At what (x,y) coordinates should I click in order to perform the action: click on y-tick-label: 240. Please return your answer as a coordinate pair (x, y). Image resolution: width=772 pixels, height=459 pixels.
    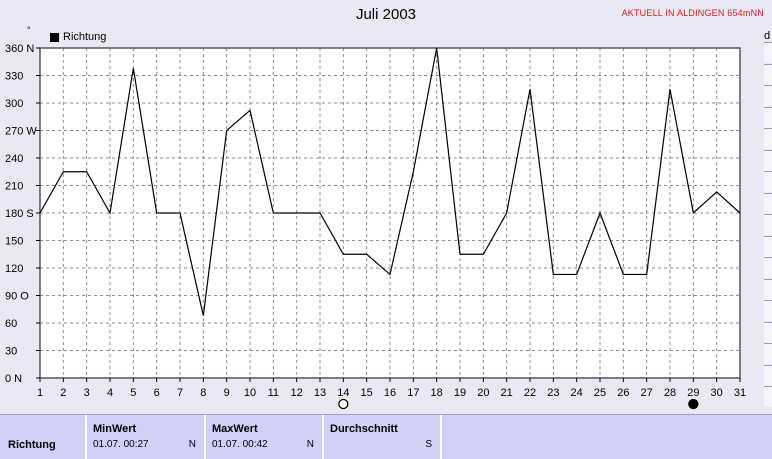
    Looking at the image, I should click on (14, 159).